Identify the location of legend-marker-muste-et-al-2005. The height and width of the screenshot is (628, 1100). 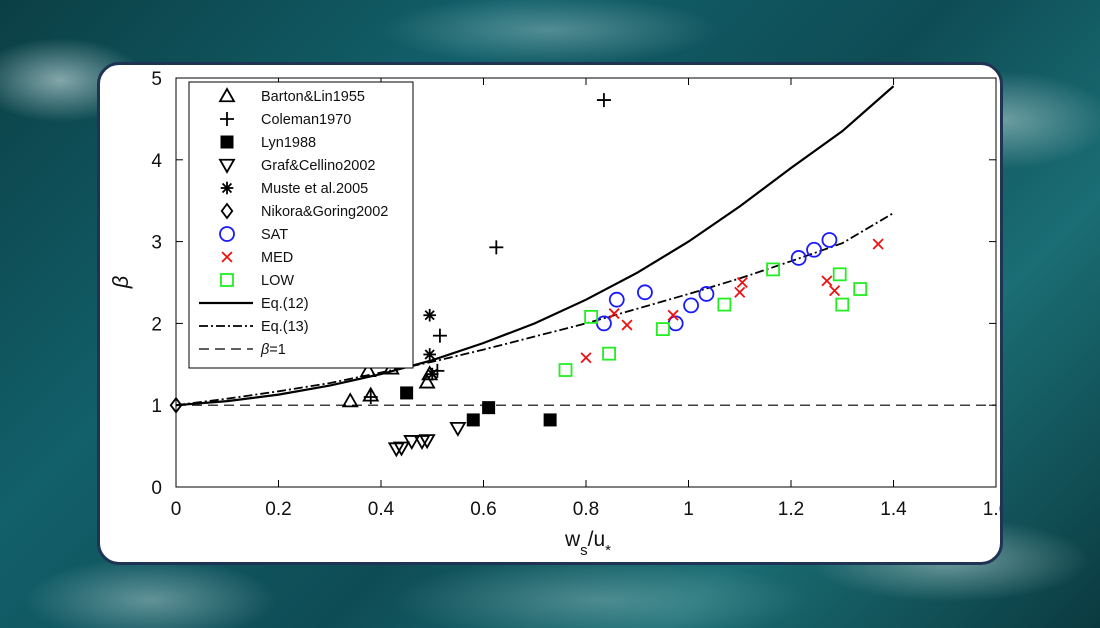
(227, 188).